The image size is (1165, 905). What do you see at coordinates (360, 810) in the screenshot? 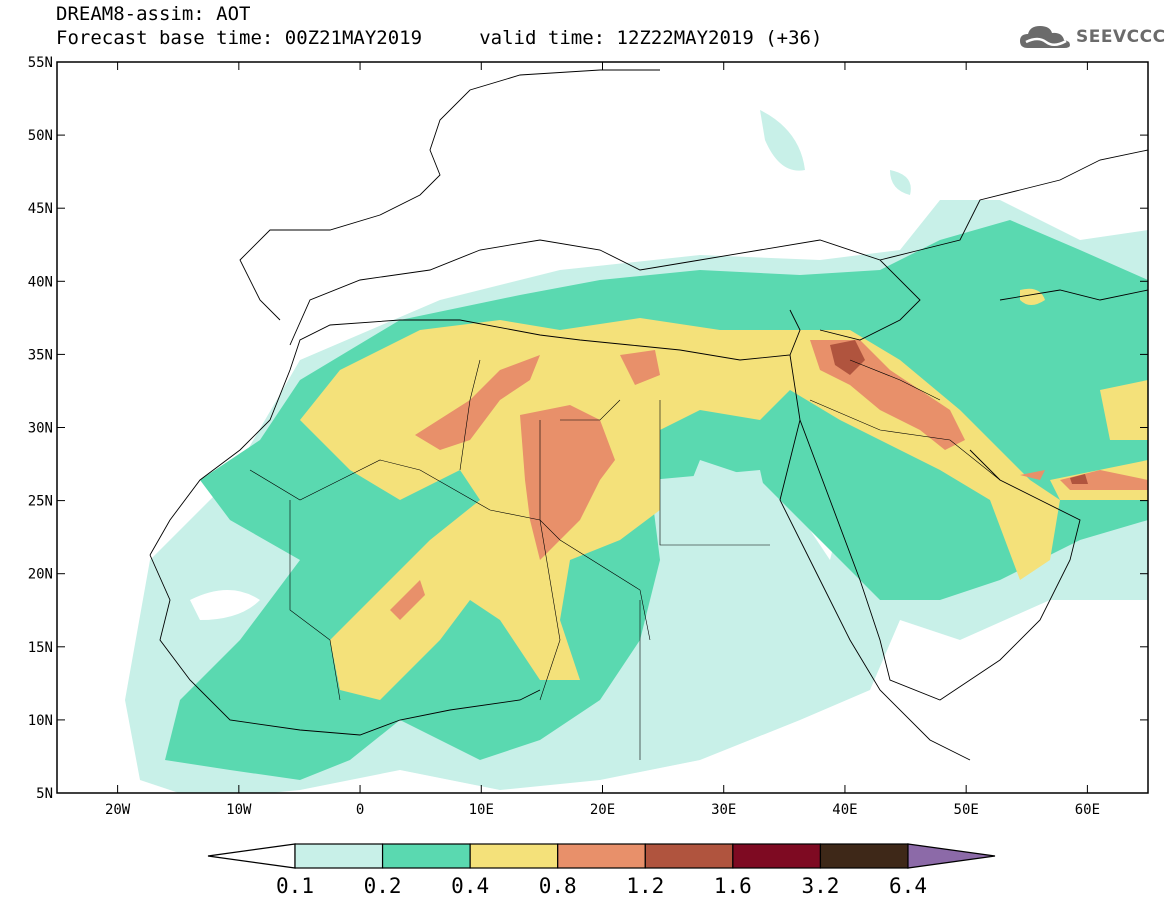
I see `lon-label: 0` at bounding box center [360, 810].